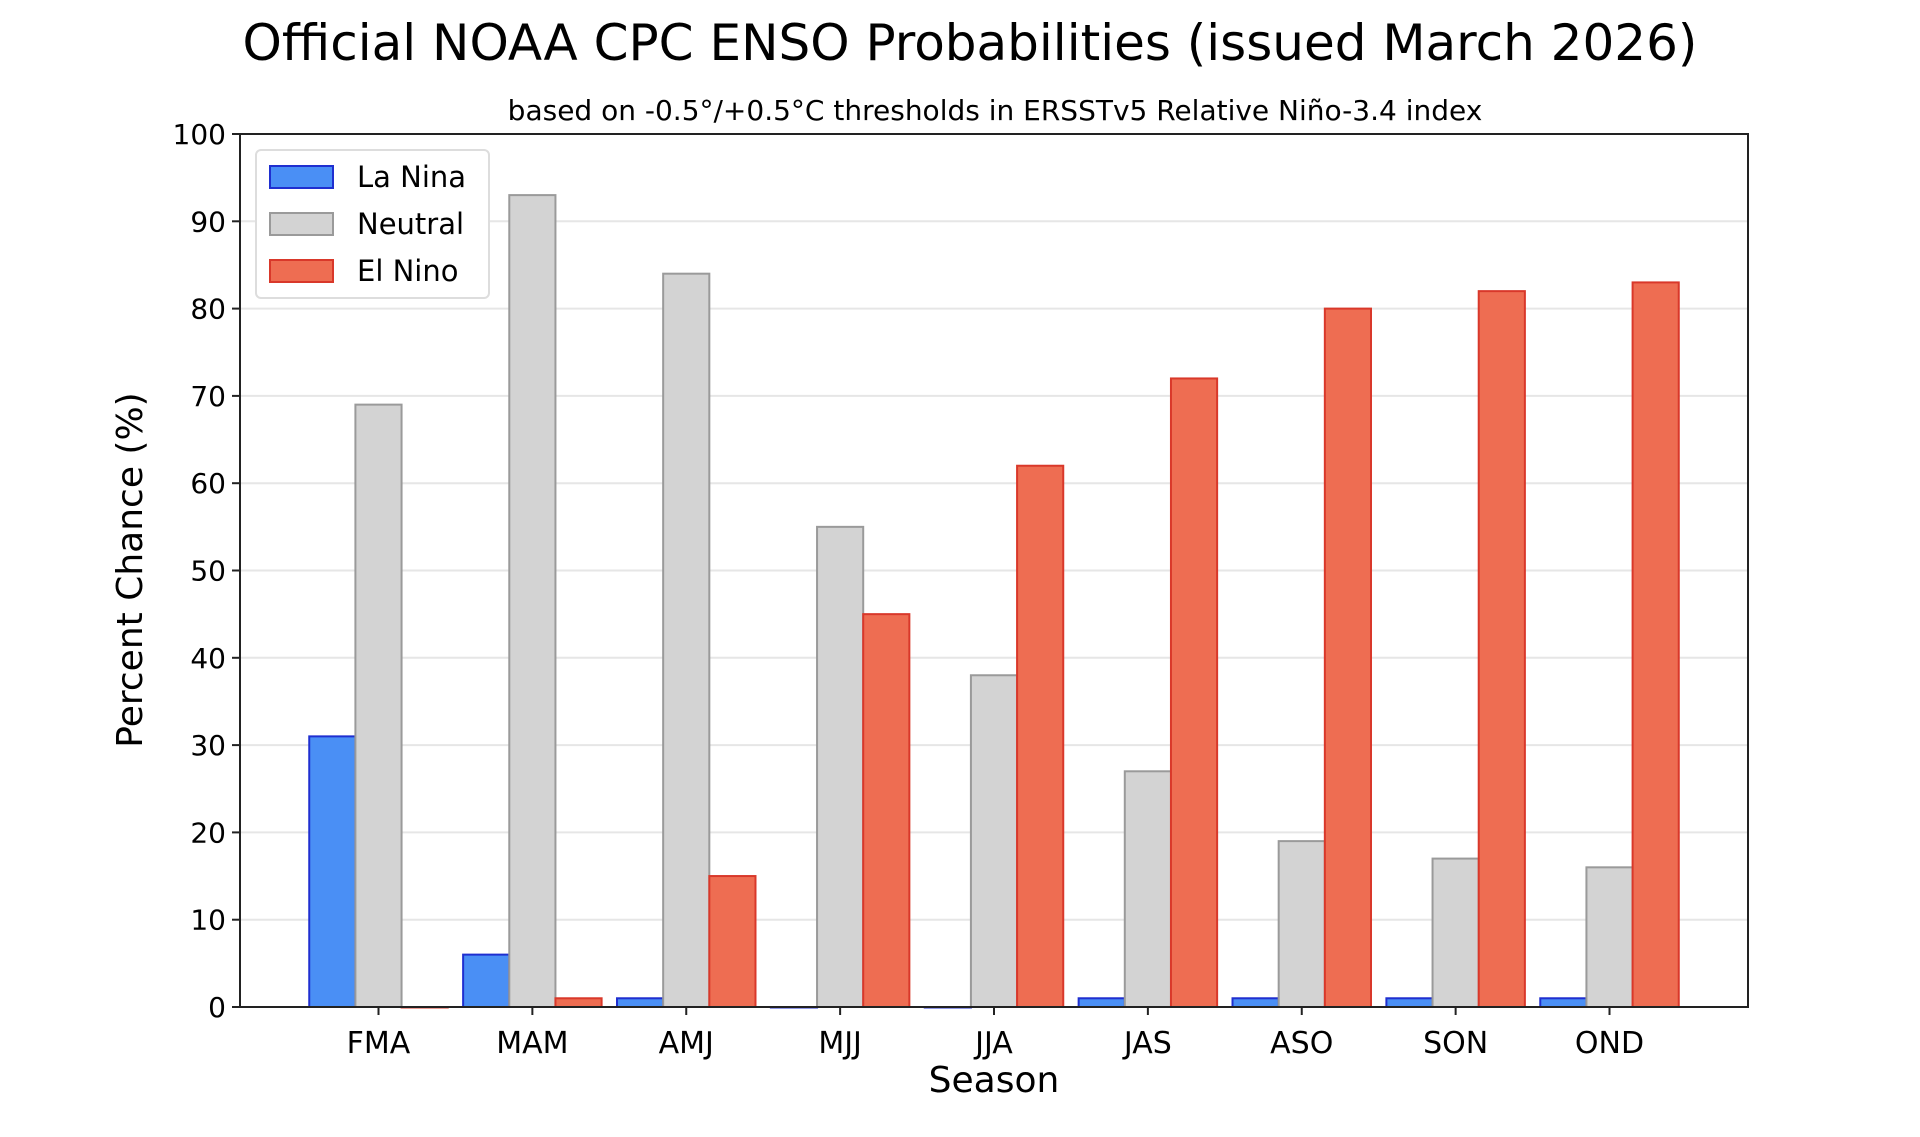 This screenshot has height=1137, width=1920. What do you see at coordinates (208, 920) in the screenshot?
I see `y-tick-label: 10` at bounding box center [208, 920].